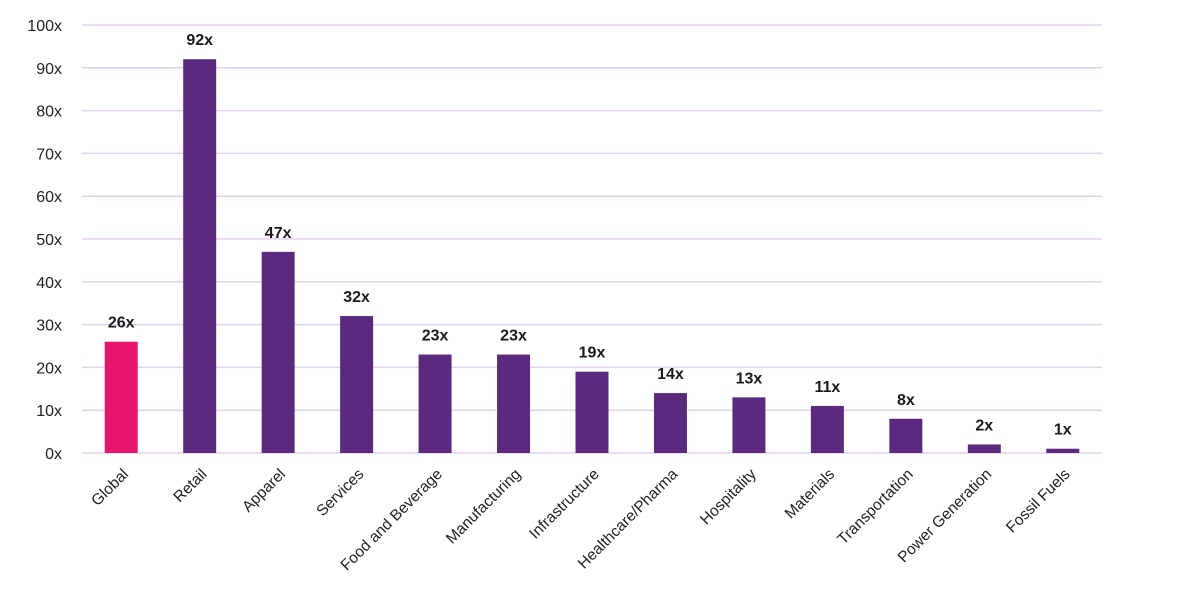  Describe the element at coordinates (49, 368) in the screenshot. I see `y-tick-label: 20x` at that location.